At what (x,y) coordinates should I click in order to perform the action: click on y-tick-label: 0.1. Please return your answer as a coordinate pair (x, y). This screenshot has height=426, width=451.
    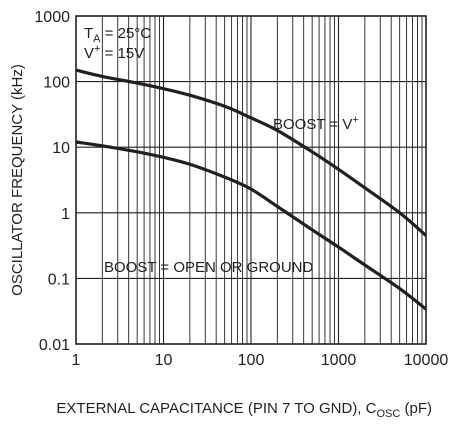
    Looking at the image, I should click on (59, 279).